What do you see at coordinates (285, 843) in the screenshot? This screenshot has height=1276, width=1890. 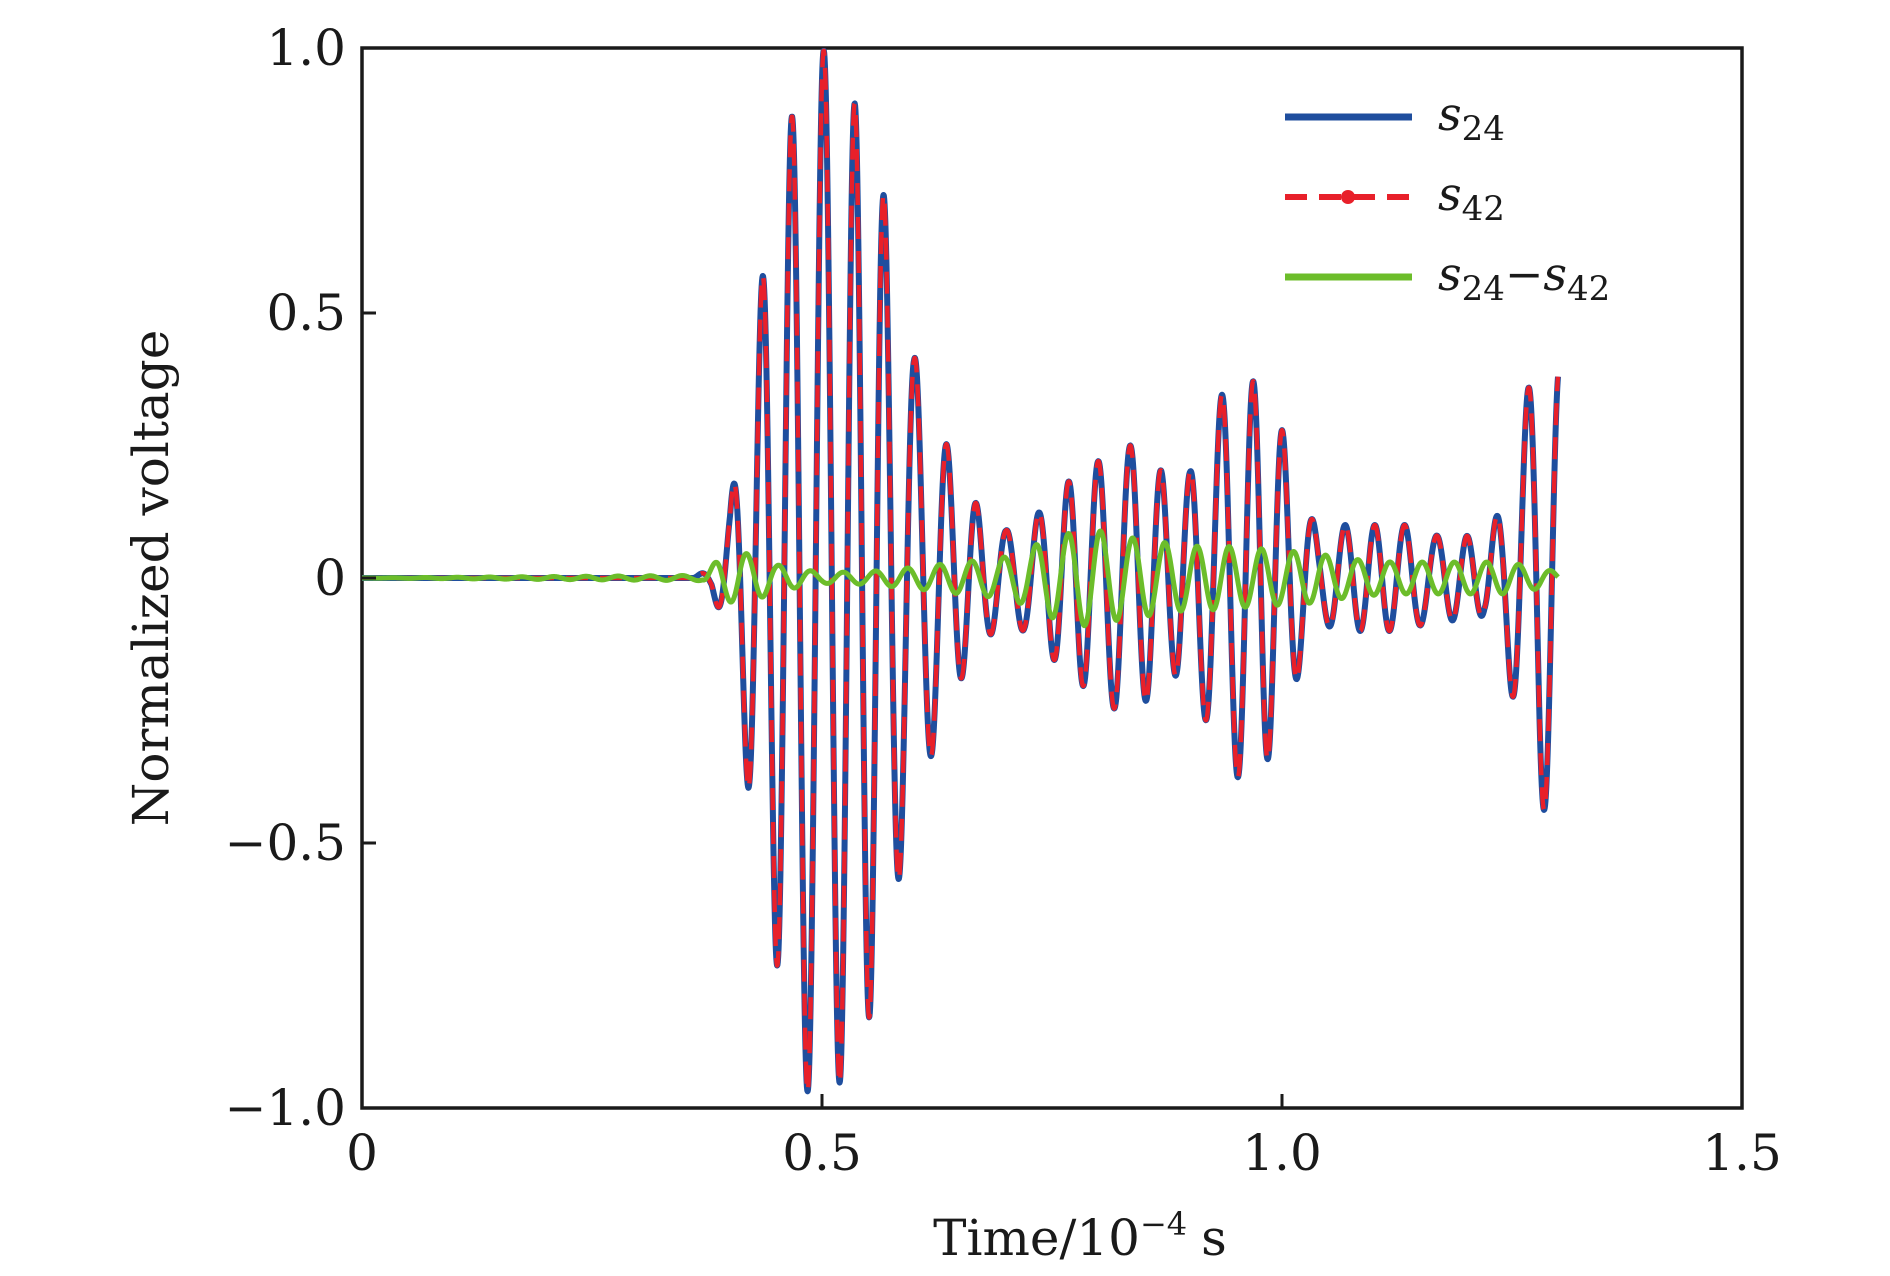 I see `y-tick-label: −0.5` at bounding box center [285, 843].